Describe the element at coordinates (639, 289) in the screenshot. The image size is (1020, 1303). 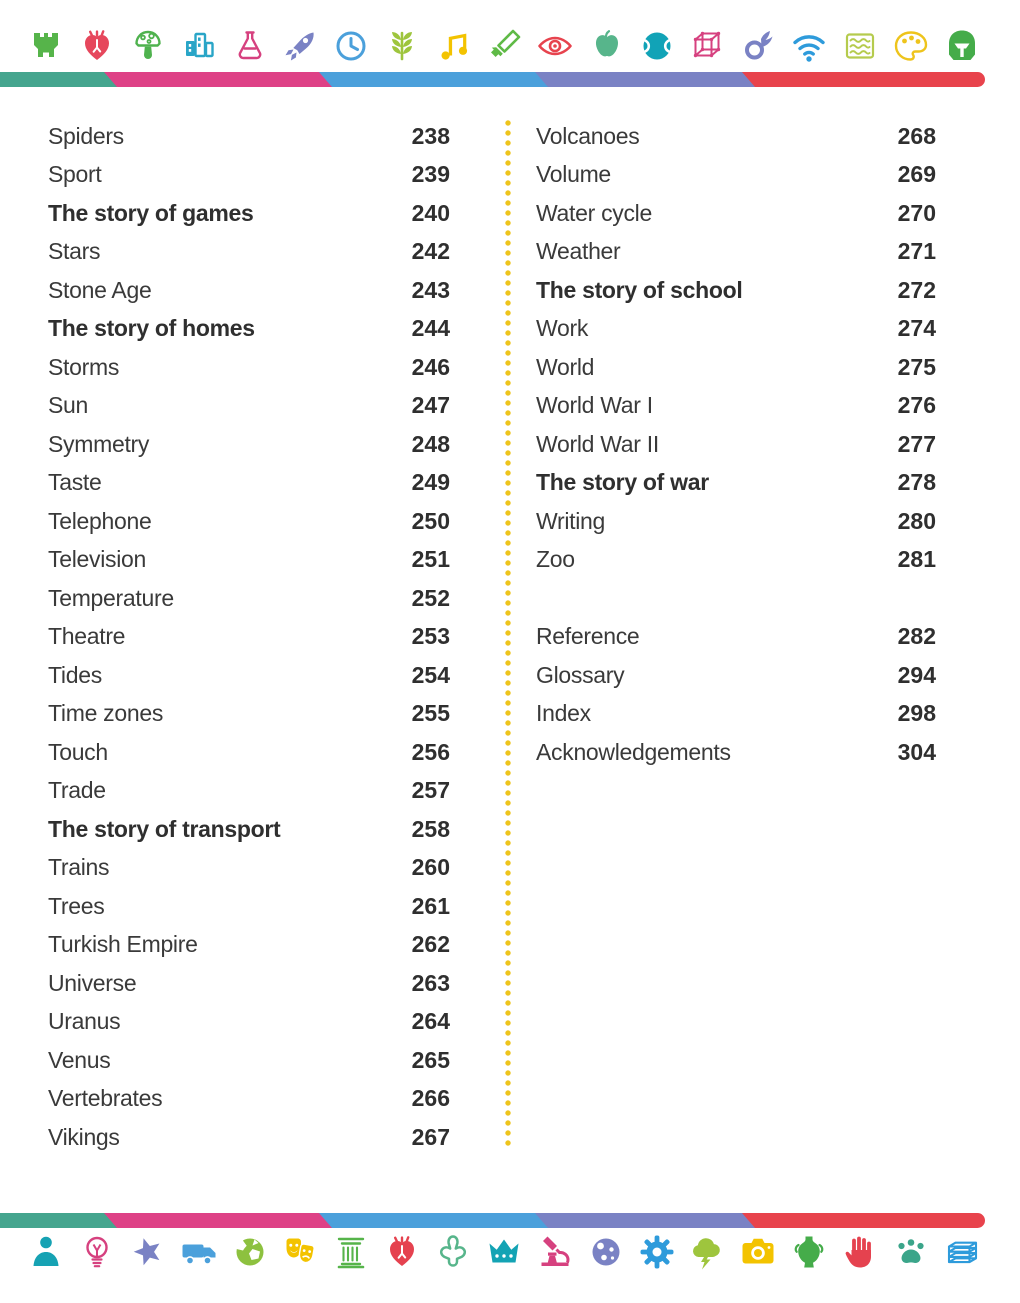
I see `toc-entry-label: The story of school` at that location.